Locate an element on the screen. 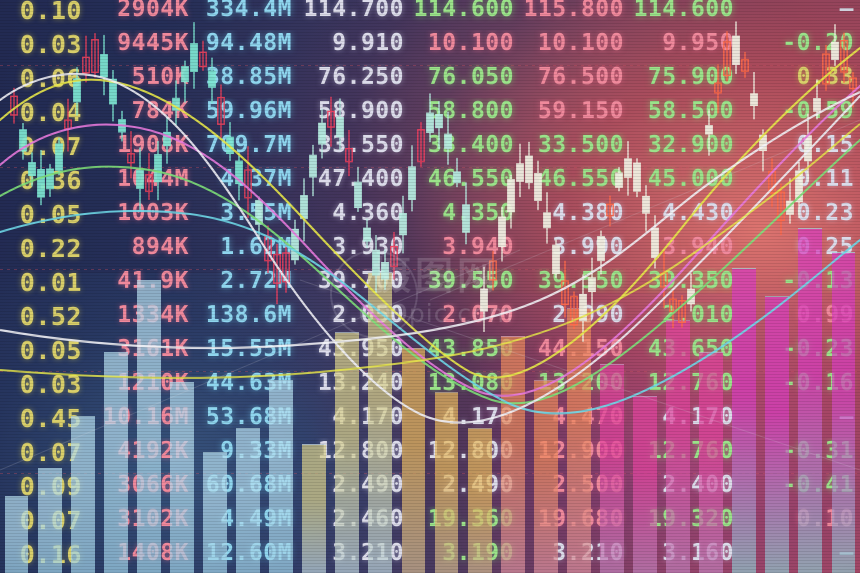 Image resolution: width=860 pixels, height=573 pixels. table-cell-c5: 3.990 is located at coordinates (588, 247).